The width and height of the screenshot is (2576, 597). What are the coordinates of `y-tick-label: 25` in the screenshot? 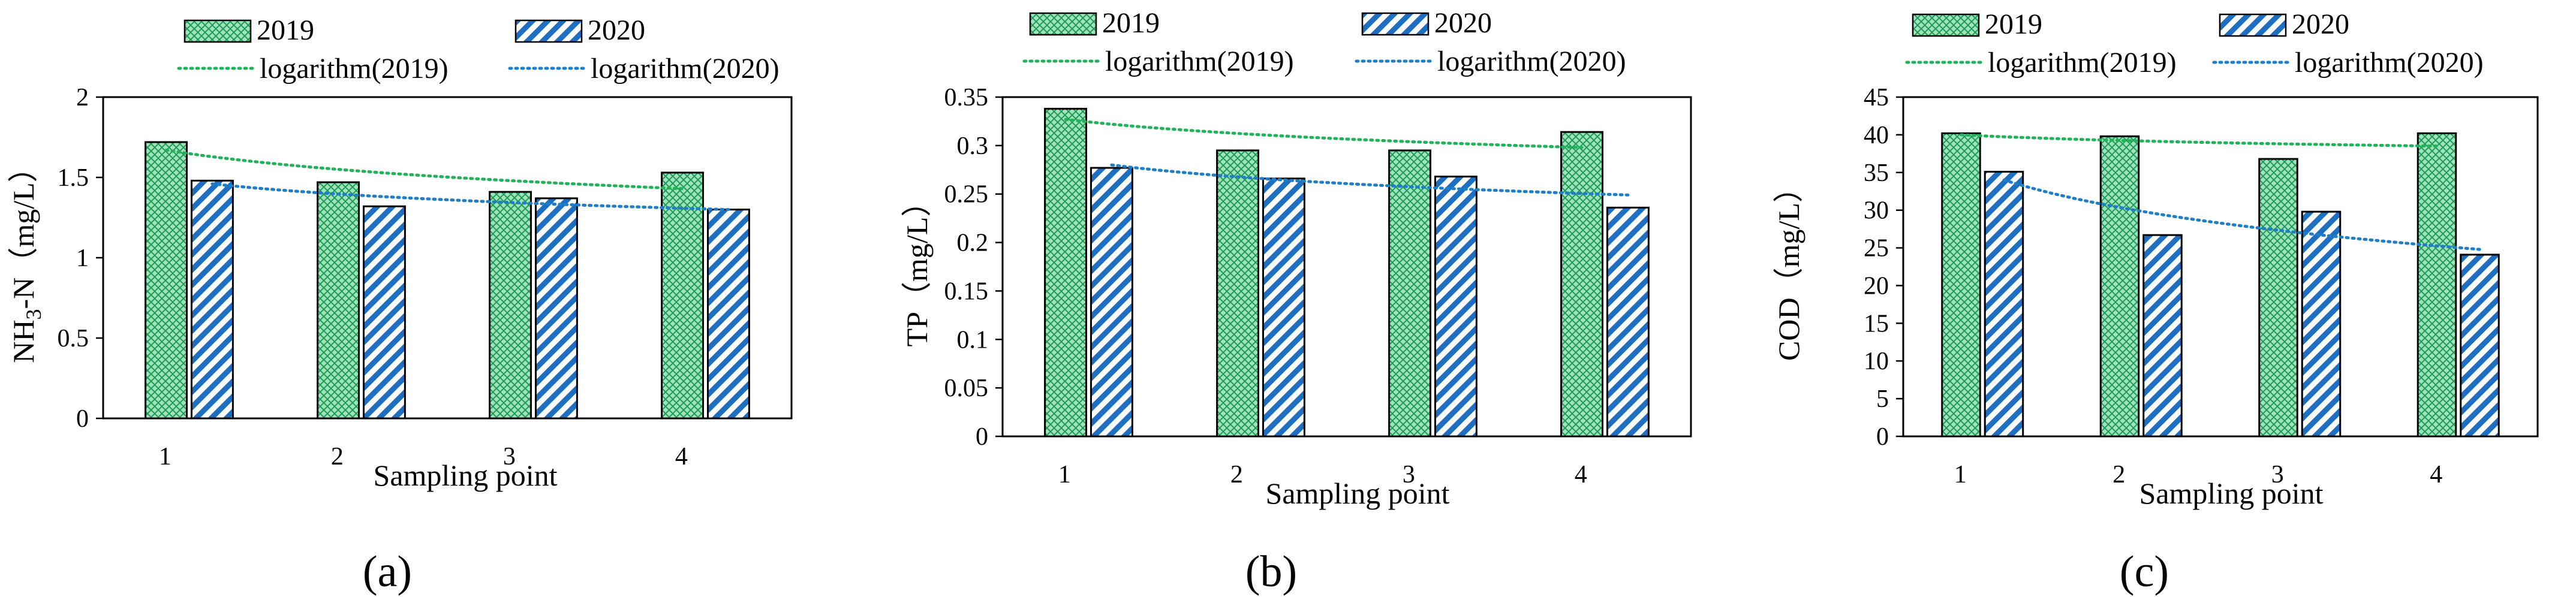 It's located at (1876, 249).